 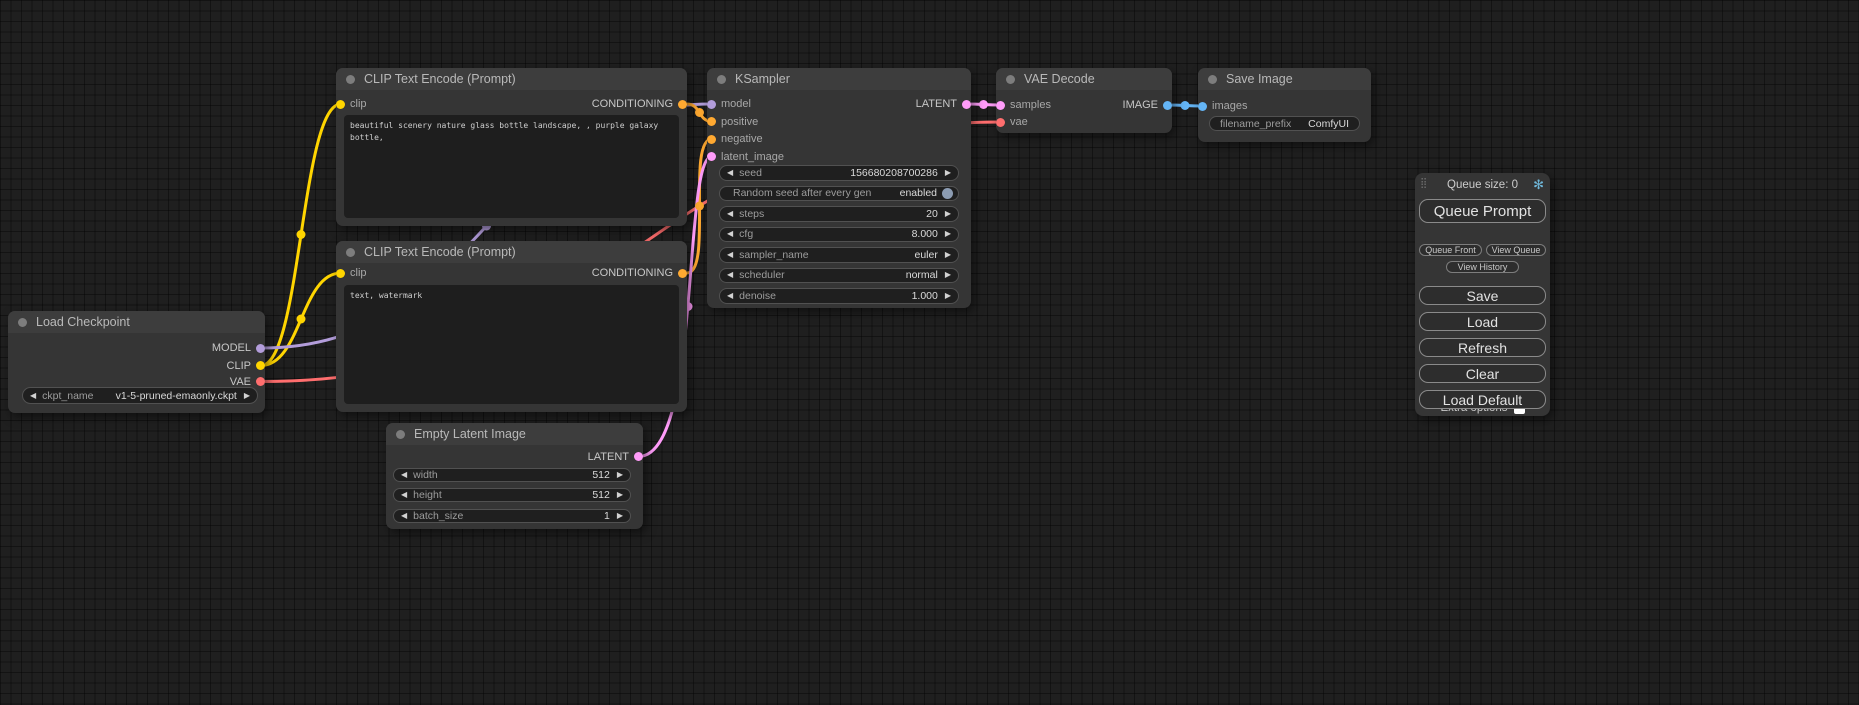 What do you see at coordinates (1000, 105) in the screenshot?
I see `input-slot-samples` at bounding box center [1000, 105].